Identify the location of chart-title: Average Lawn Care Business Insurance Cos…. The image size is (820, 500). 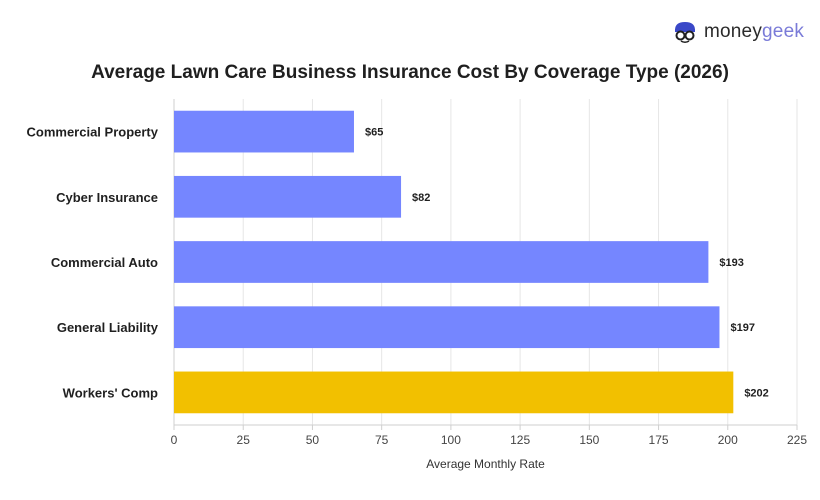
(410, 72).